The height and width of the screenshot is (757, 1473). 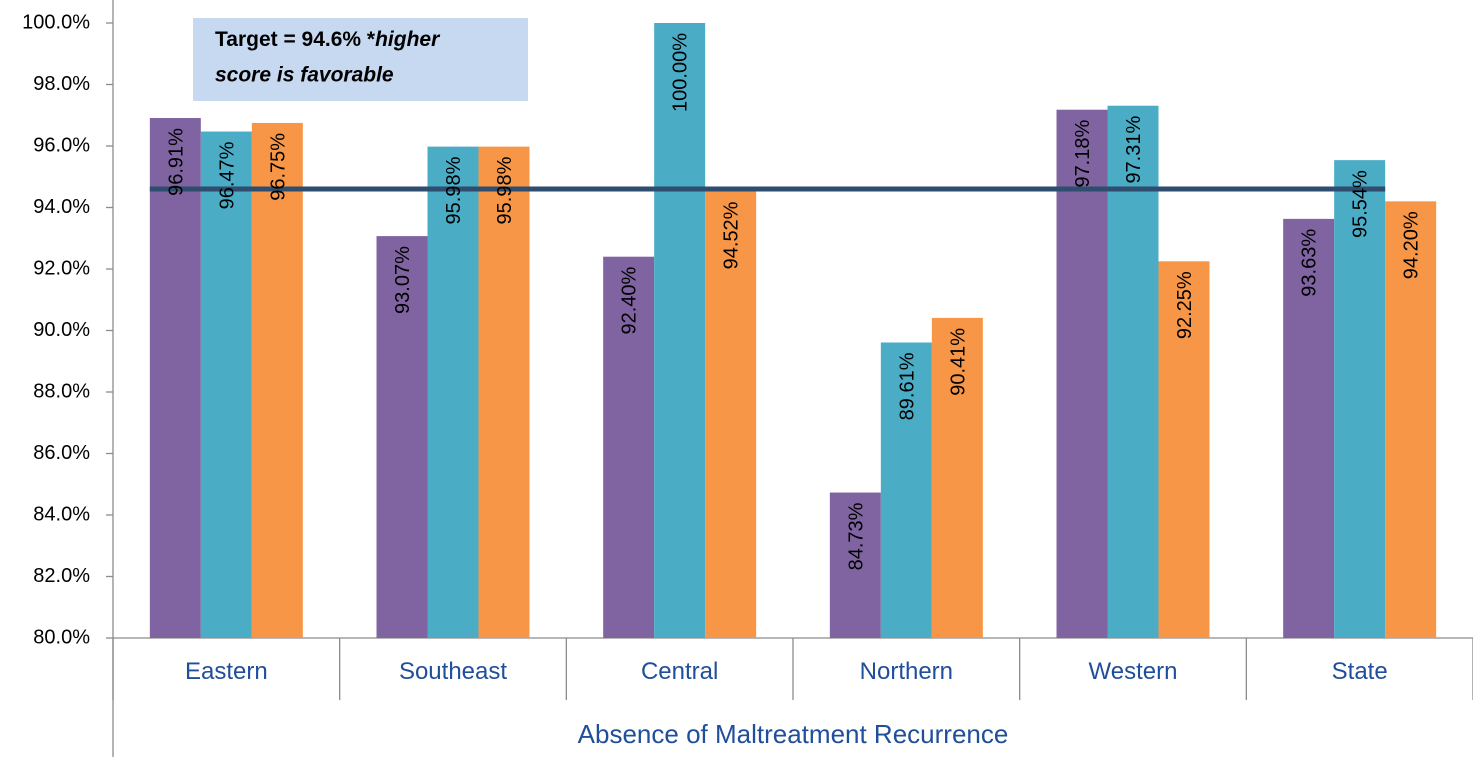 What do you see at coordinates (226, 671) in the screenshot?
I see `x-category-label: Eastern` at bounding box center [226, 671].